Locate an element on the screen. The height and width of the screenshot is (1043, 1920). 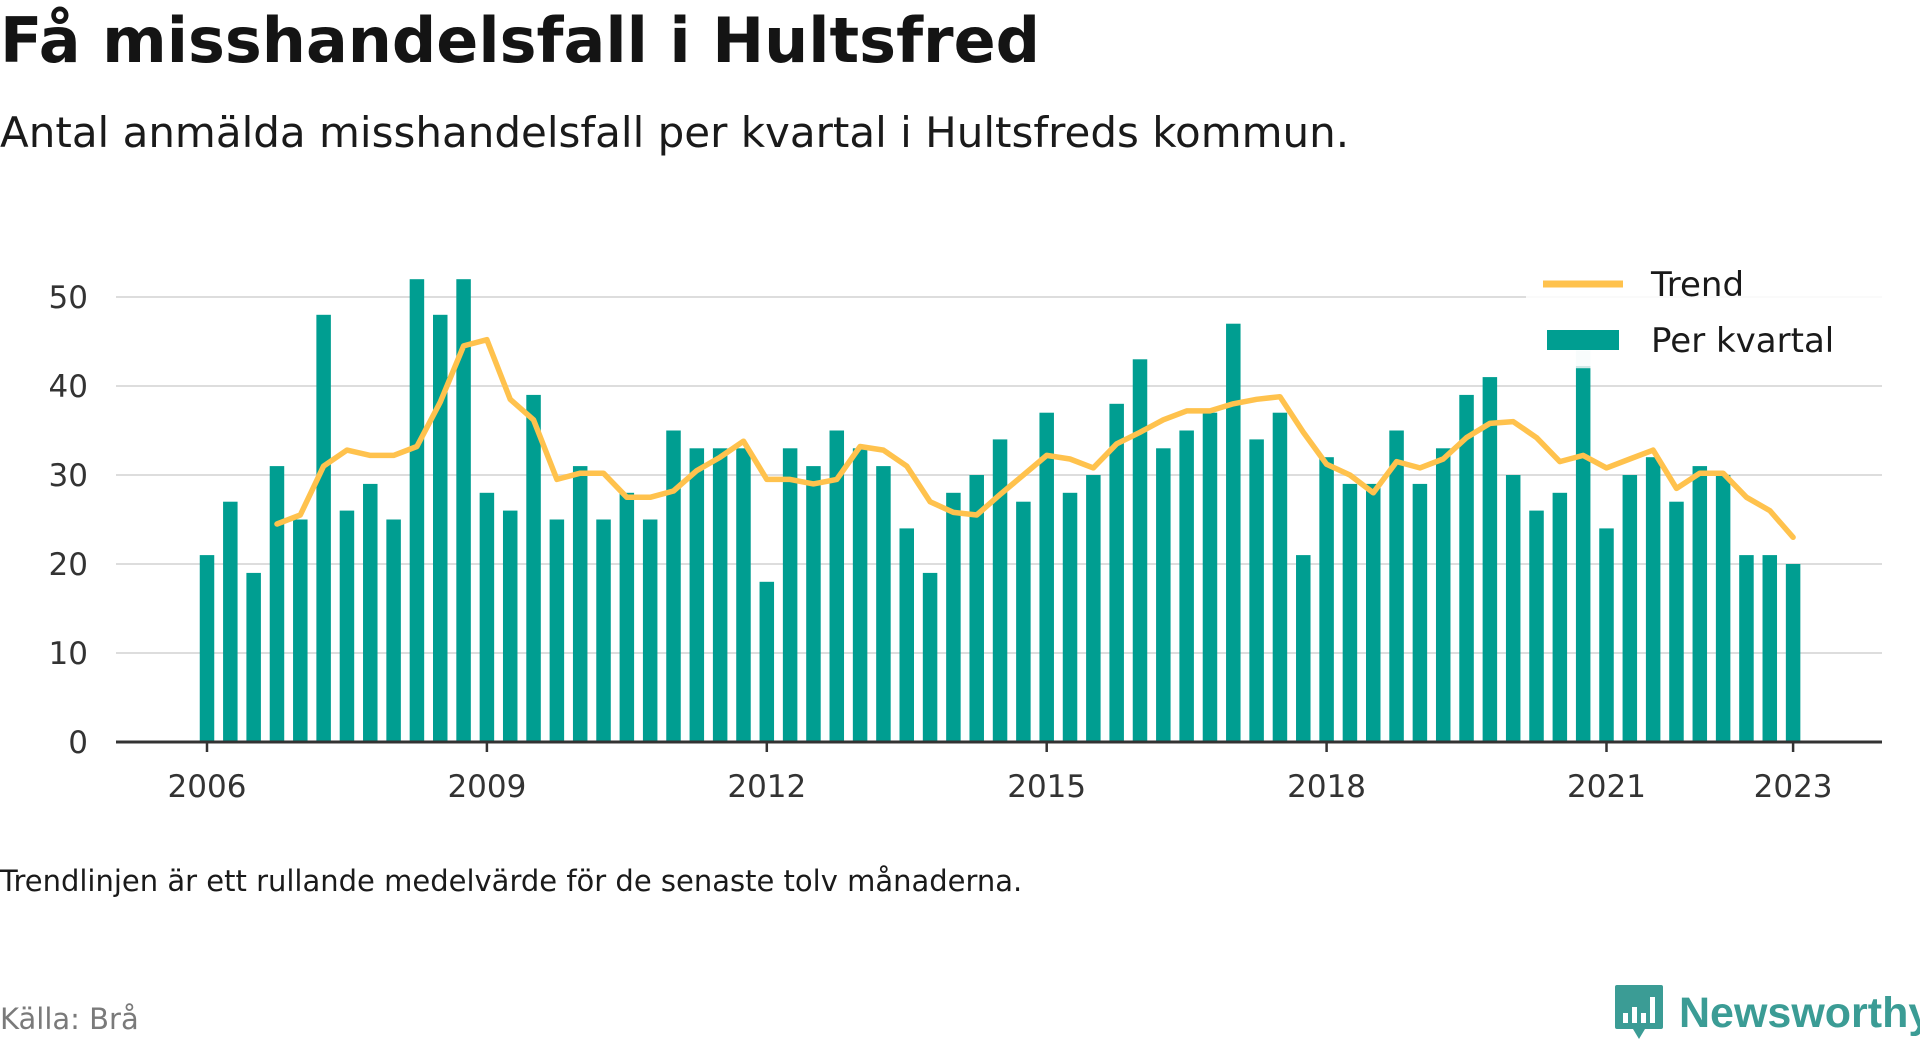
y-tick-label: 0 is located at coordinates (78, 743).